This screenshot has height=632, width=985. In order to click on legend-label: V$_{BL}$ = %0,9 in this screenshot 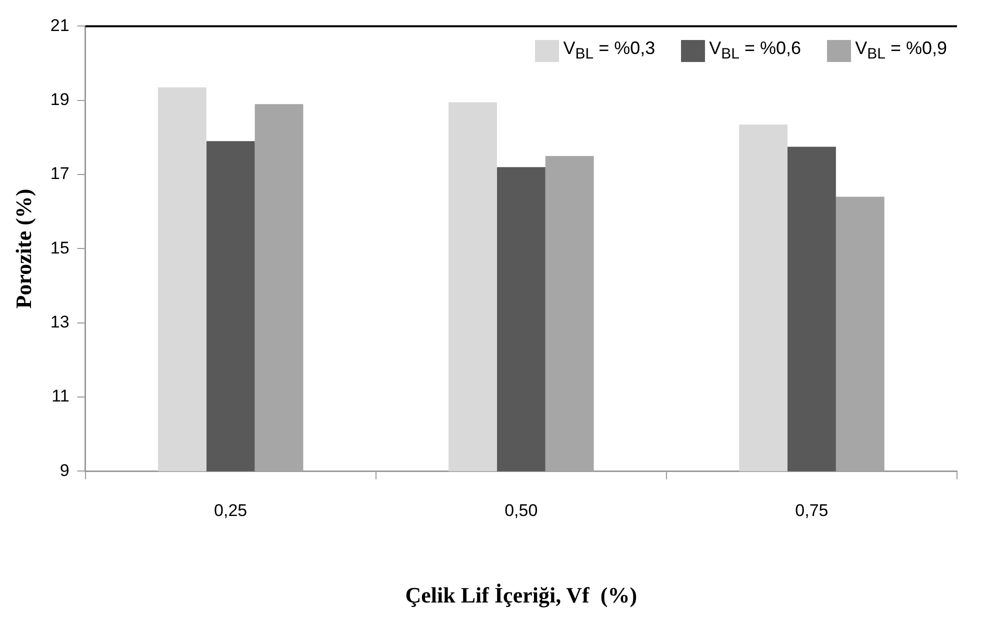, I will do `click(901, 50)`.